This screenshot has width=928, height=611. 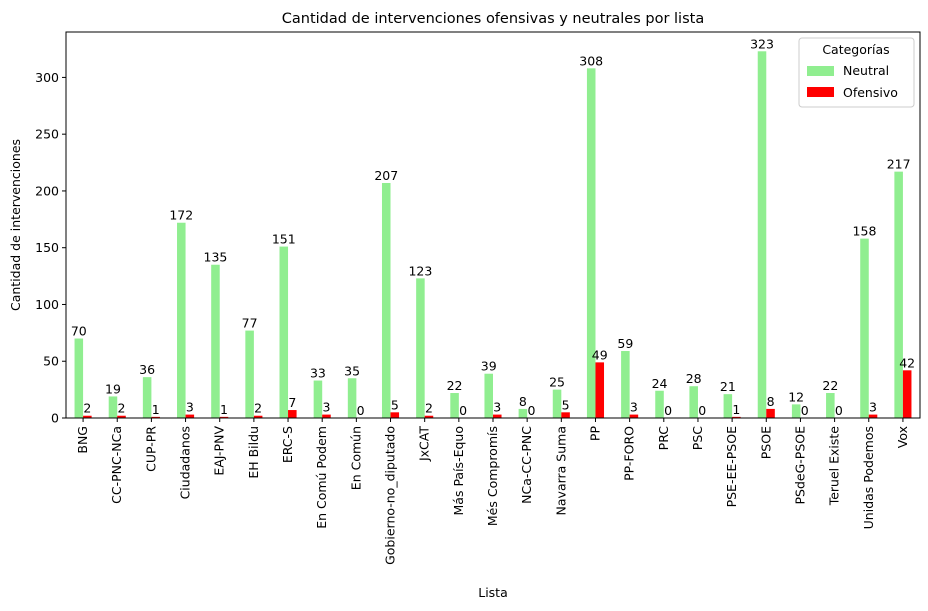 I want to click on value-label-neutral-pp: 308, so click(x=591, y=60).